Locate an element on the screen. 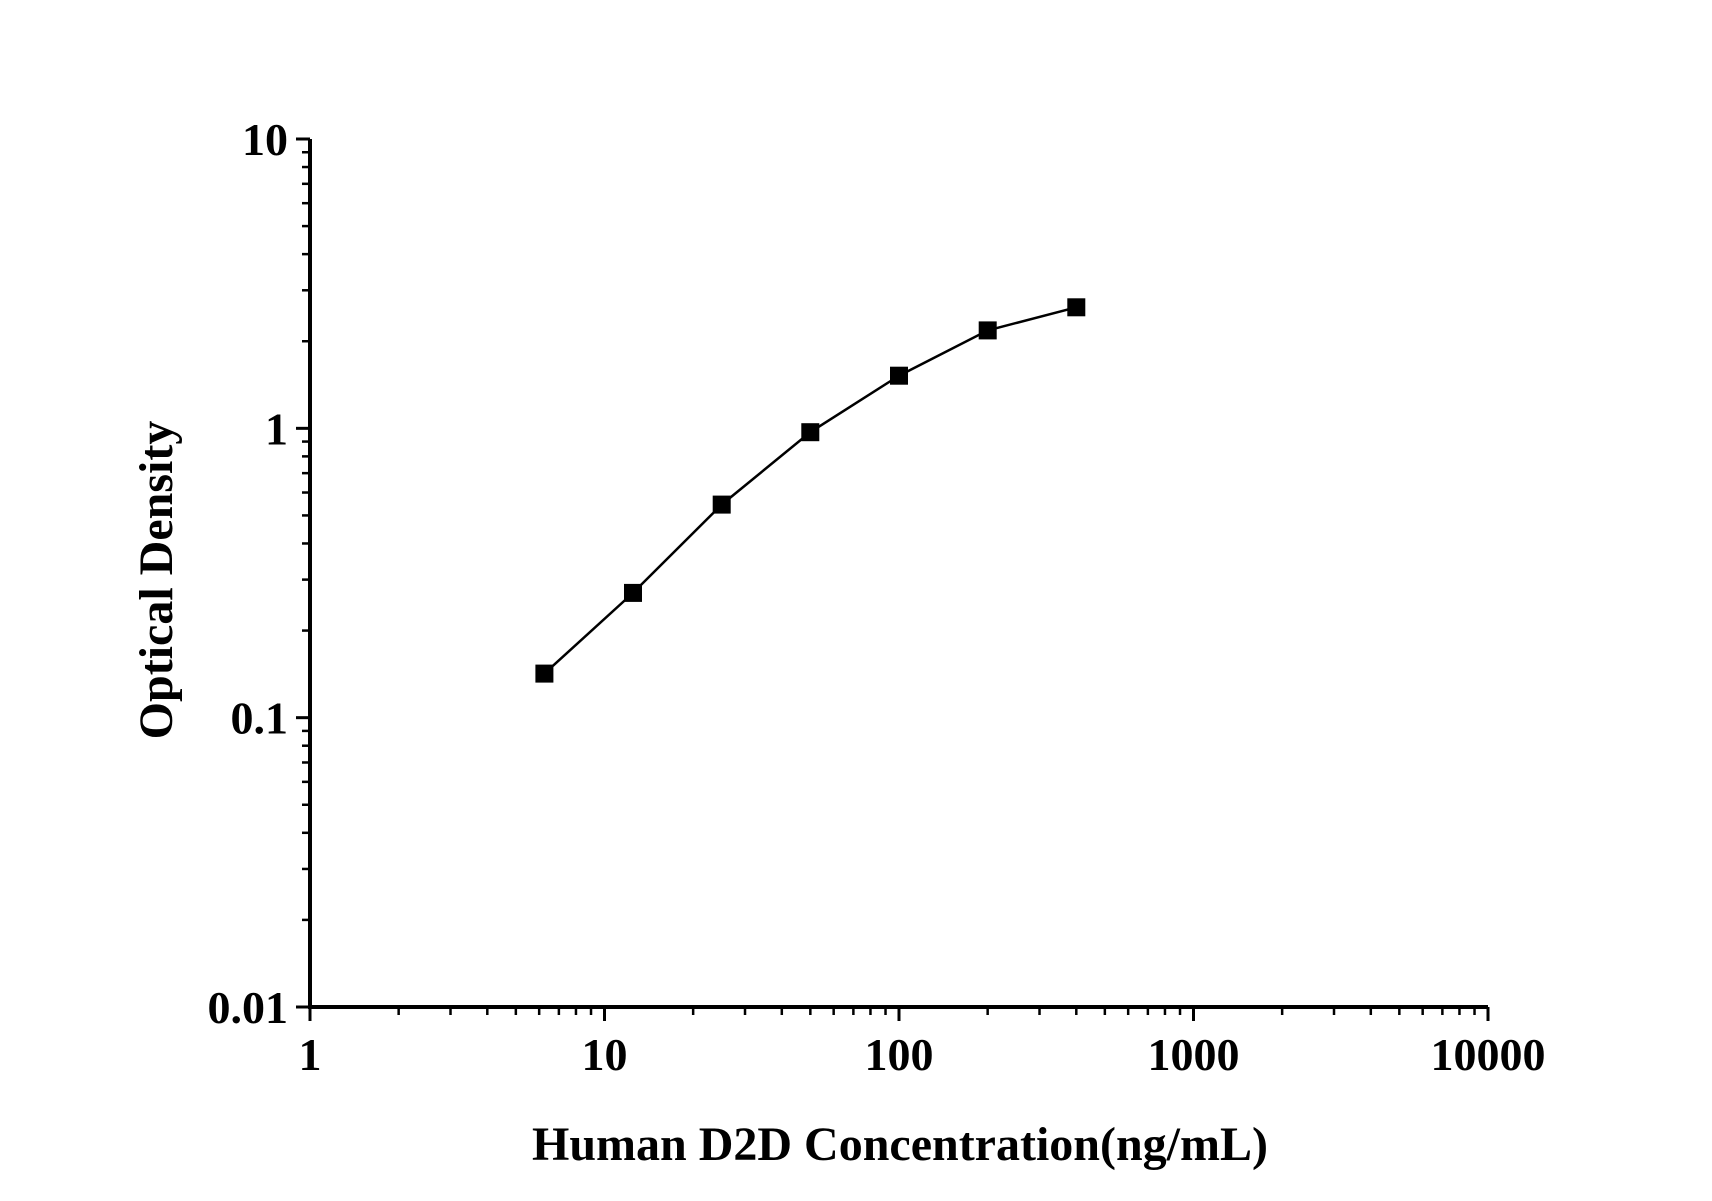 The height and width of the screenshot is (1201, 1712). x-tick-label: 10000 is located at coordinates (1488, 1054).